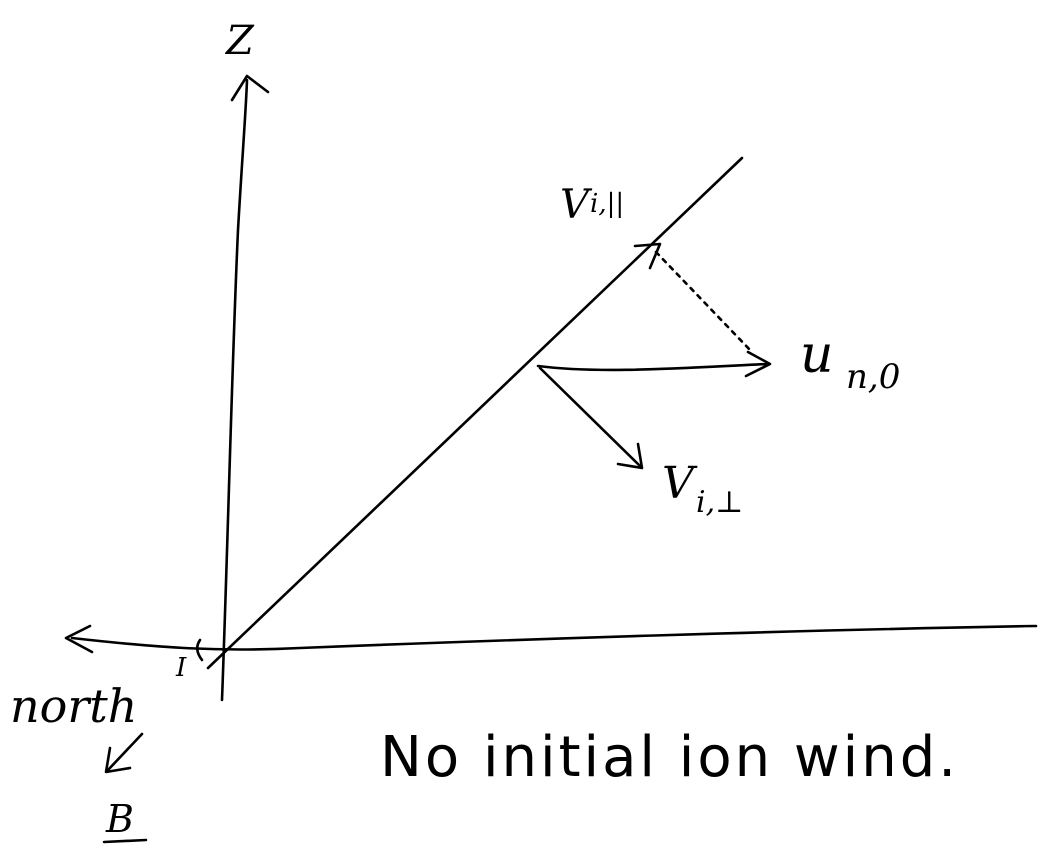 Image resolution: width=1049 pixels, height=852 pixels. Describe the element at coordinates (873, 377) in the screenshot. I see `u-neutral-subscript: n,0` at that location.